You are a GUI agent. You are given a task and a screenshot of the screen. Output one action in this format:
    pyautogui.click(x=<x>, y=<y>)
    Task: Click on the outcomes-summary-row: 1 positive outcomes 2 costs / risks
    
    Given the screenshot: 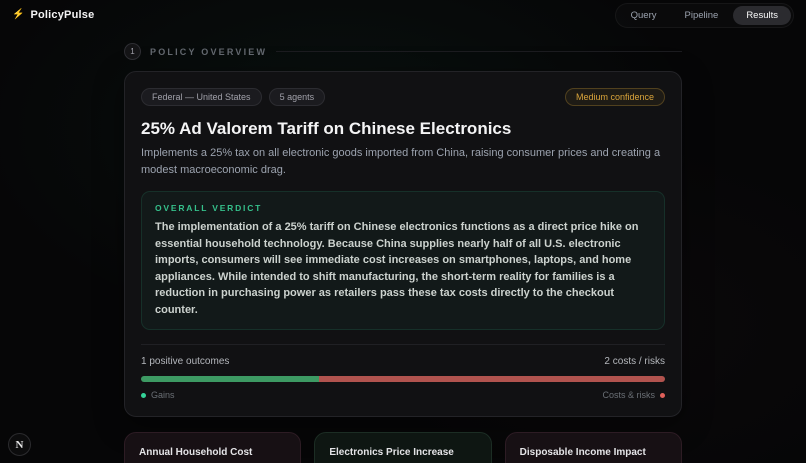 What is the action you would take?
    pyautogui.click(x=403, y=355)
    